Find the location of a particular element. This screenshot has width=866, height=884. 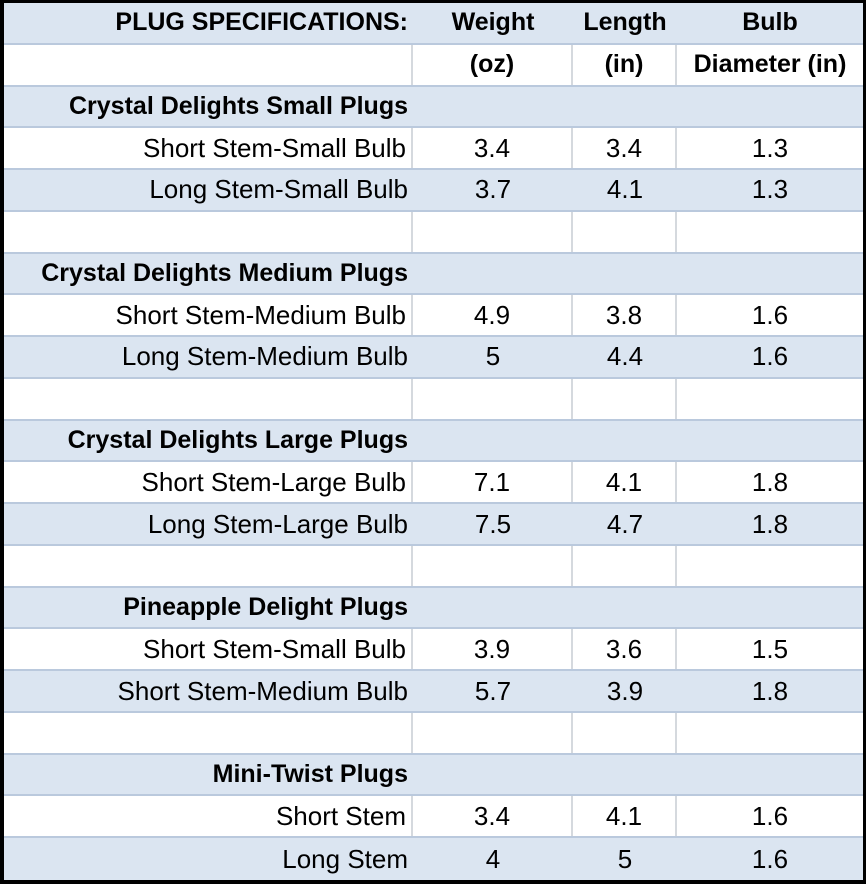

cell-weight: 4.9 is located at coordinates (493, 315).